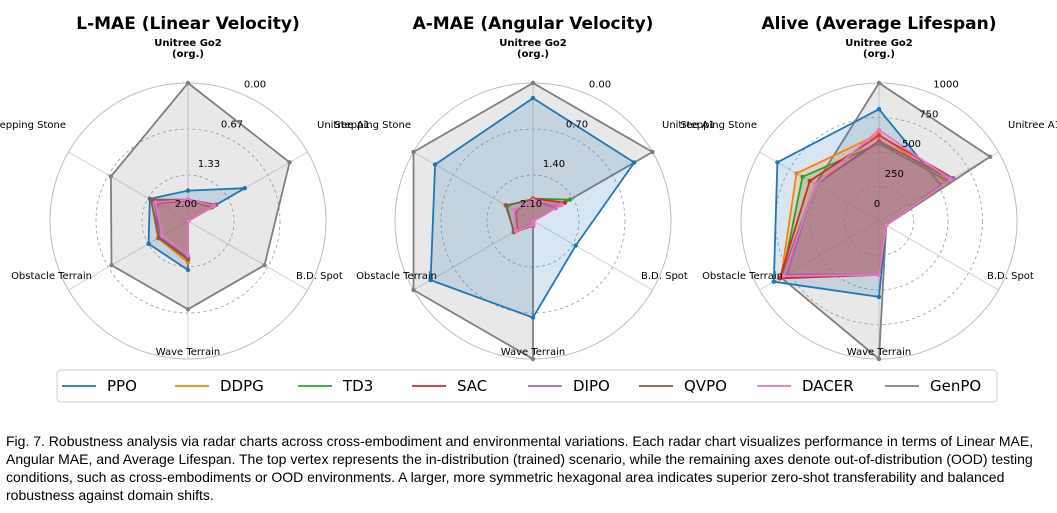  I want to click on tick-label: 2.10, so click(531, 204).